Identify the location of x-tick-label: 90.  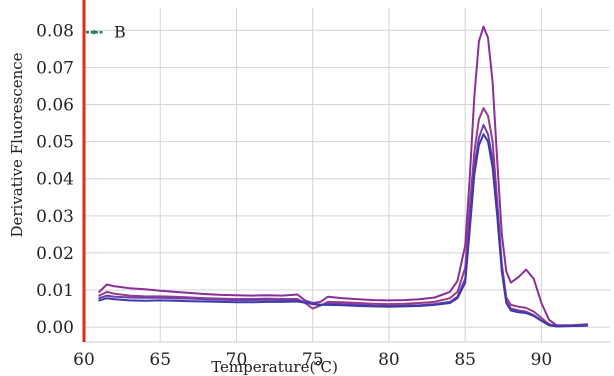
(542, 360).